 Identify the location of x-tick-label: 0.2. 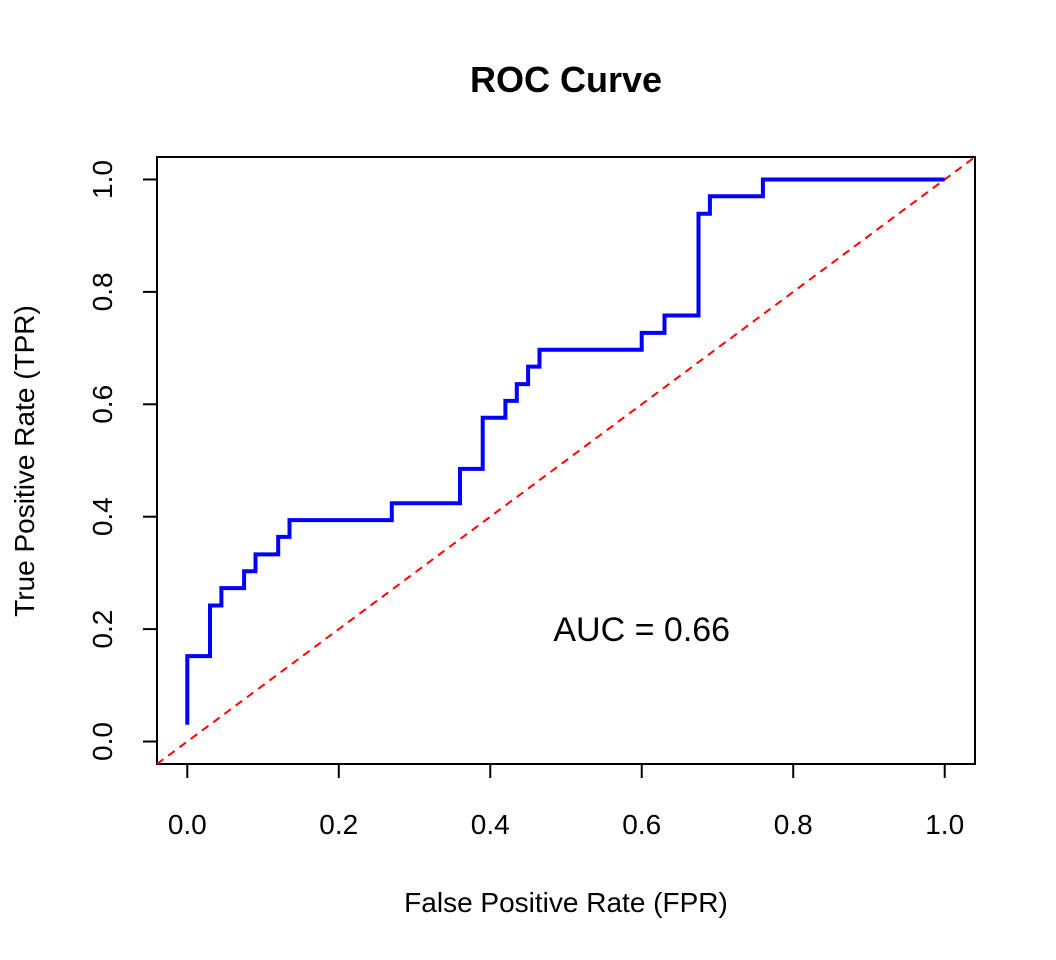
(338, 824).